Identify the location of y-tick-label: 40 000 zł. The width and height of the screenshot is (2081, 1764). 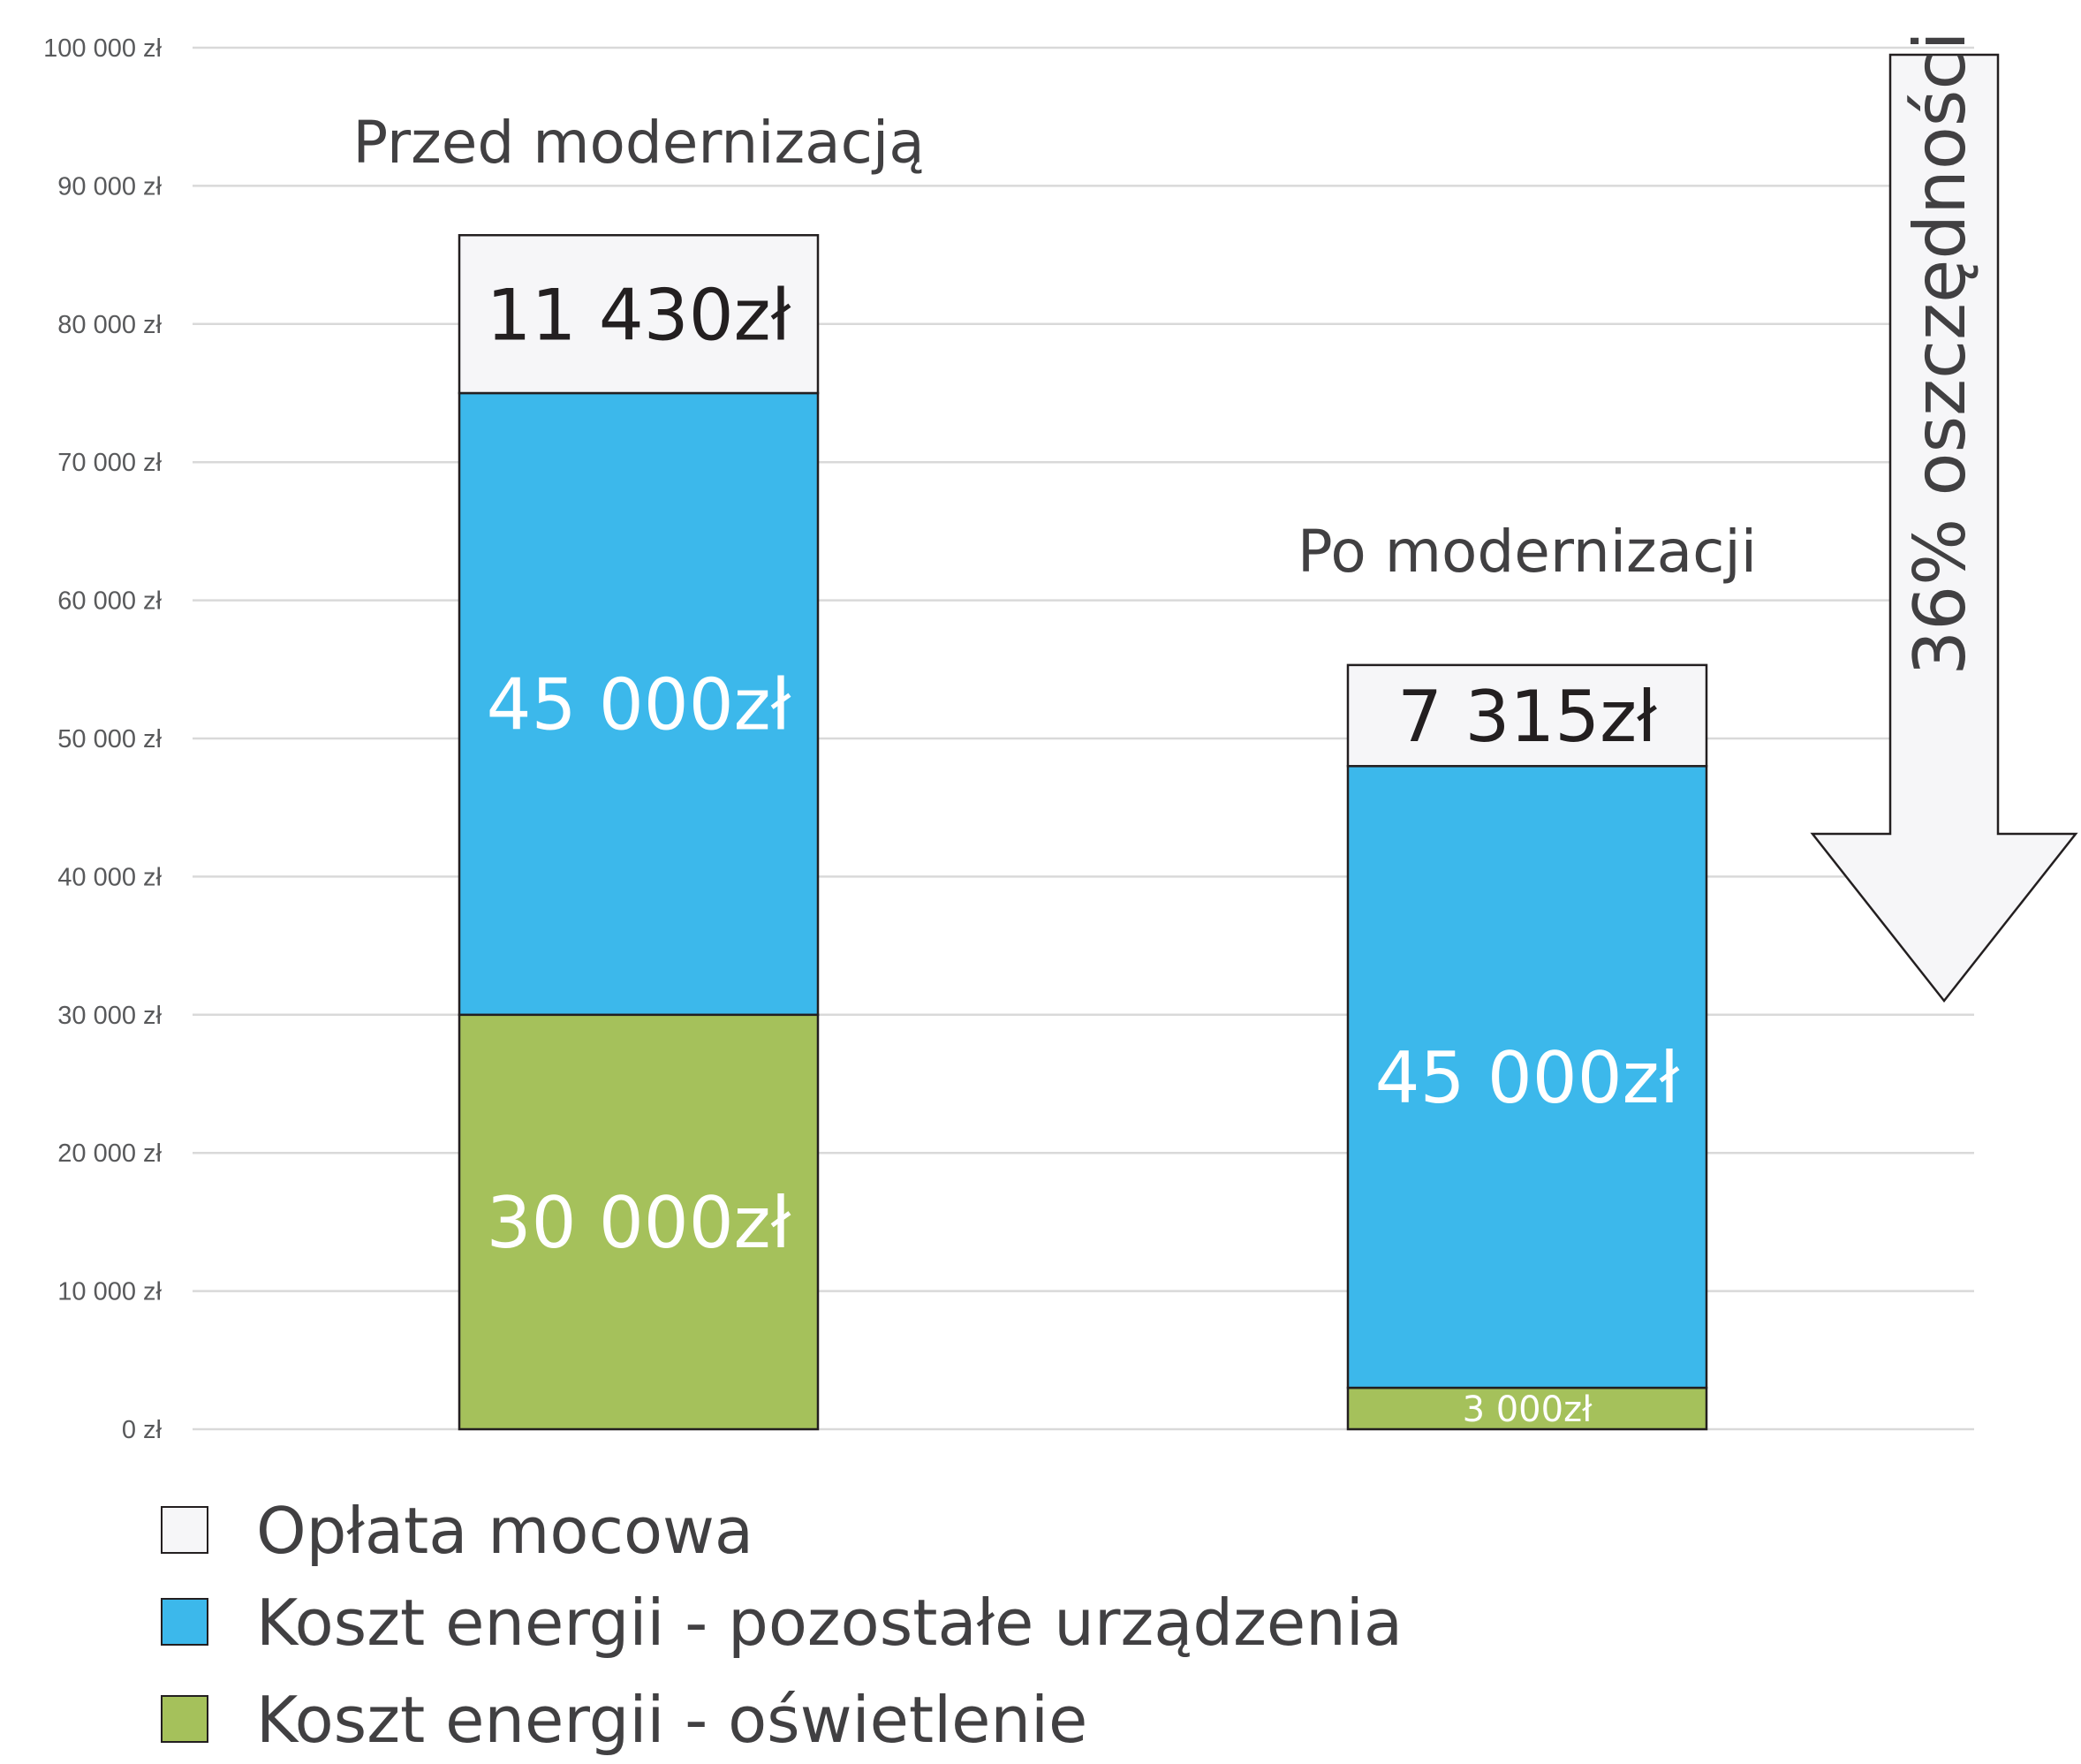
(109, 877).